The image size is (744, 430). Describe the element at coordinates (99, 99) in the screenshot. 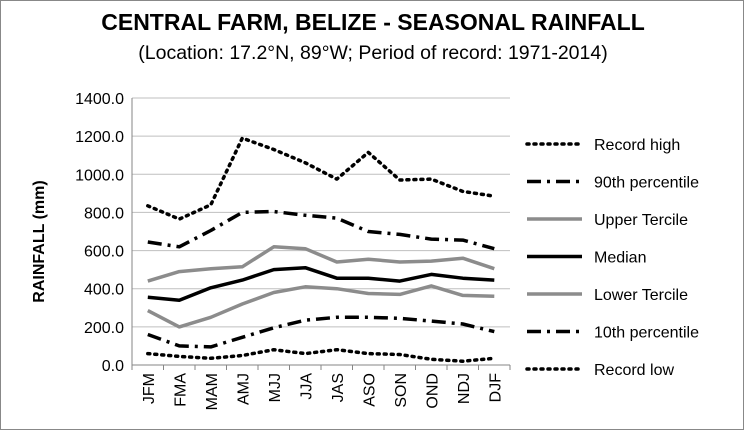

I see `y-tick-label: 1400.0` at that location.